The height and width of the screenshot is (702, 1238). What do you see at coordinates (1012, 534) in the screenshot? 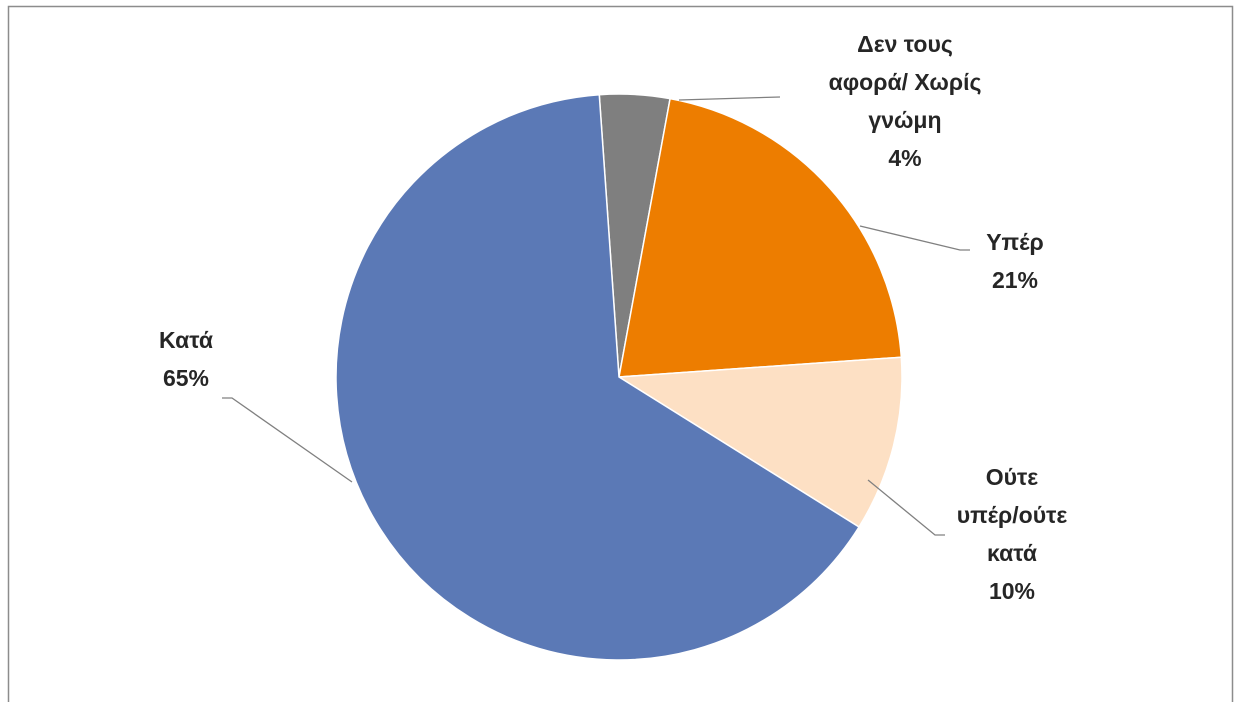
I see `data-label-3: Ούτε υπέρ/ούτε κατά 10%` at bounding box center [1012, 534].